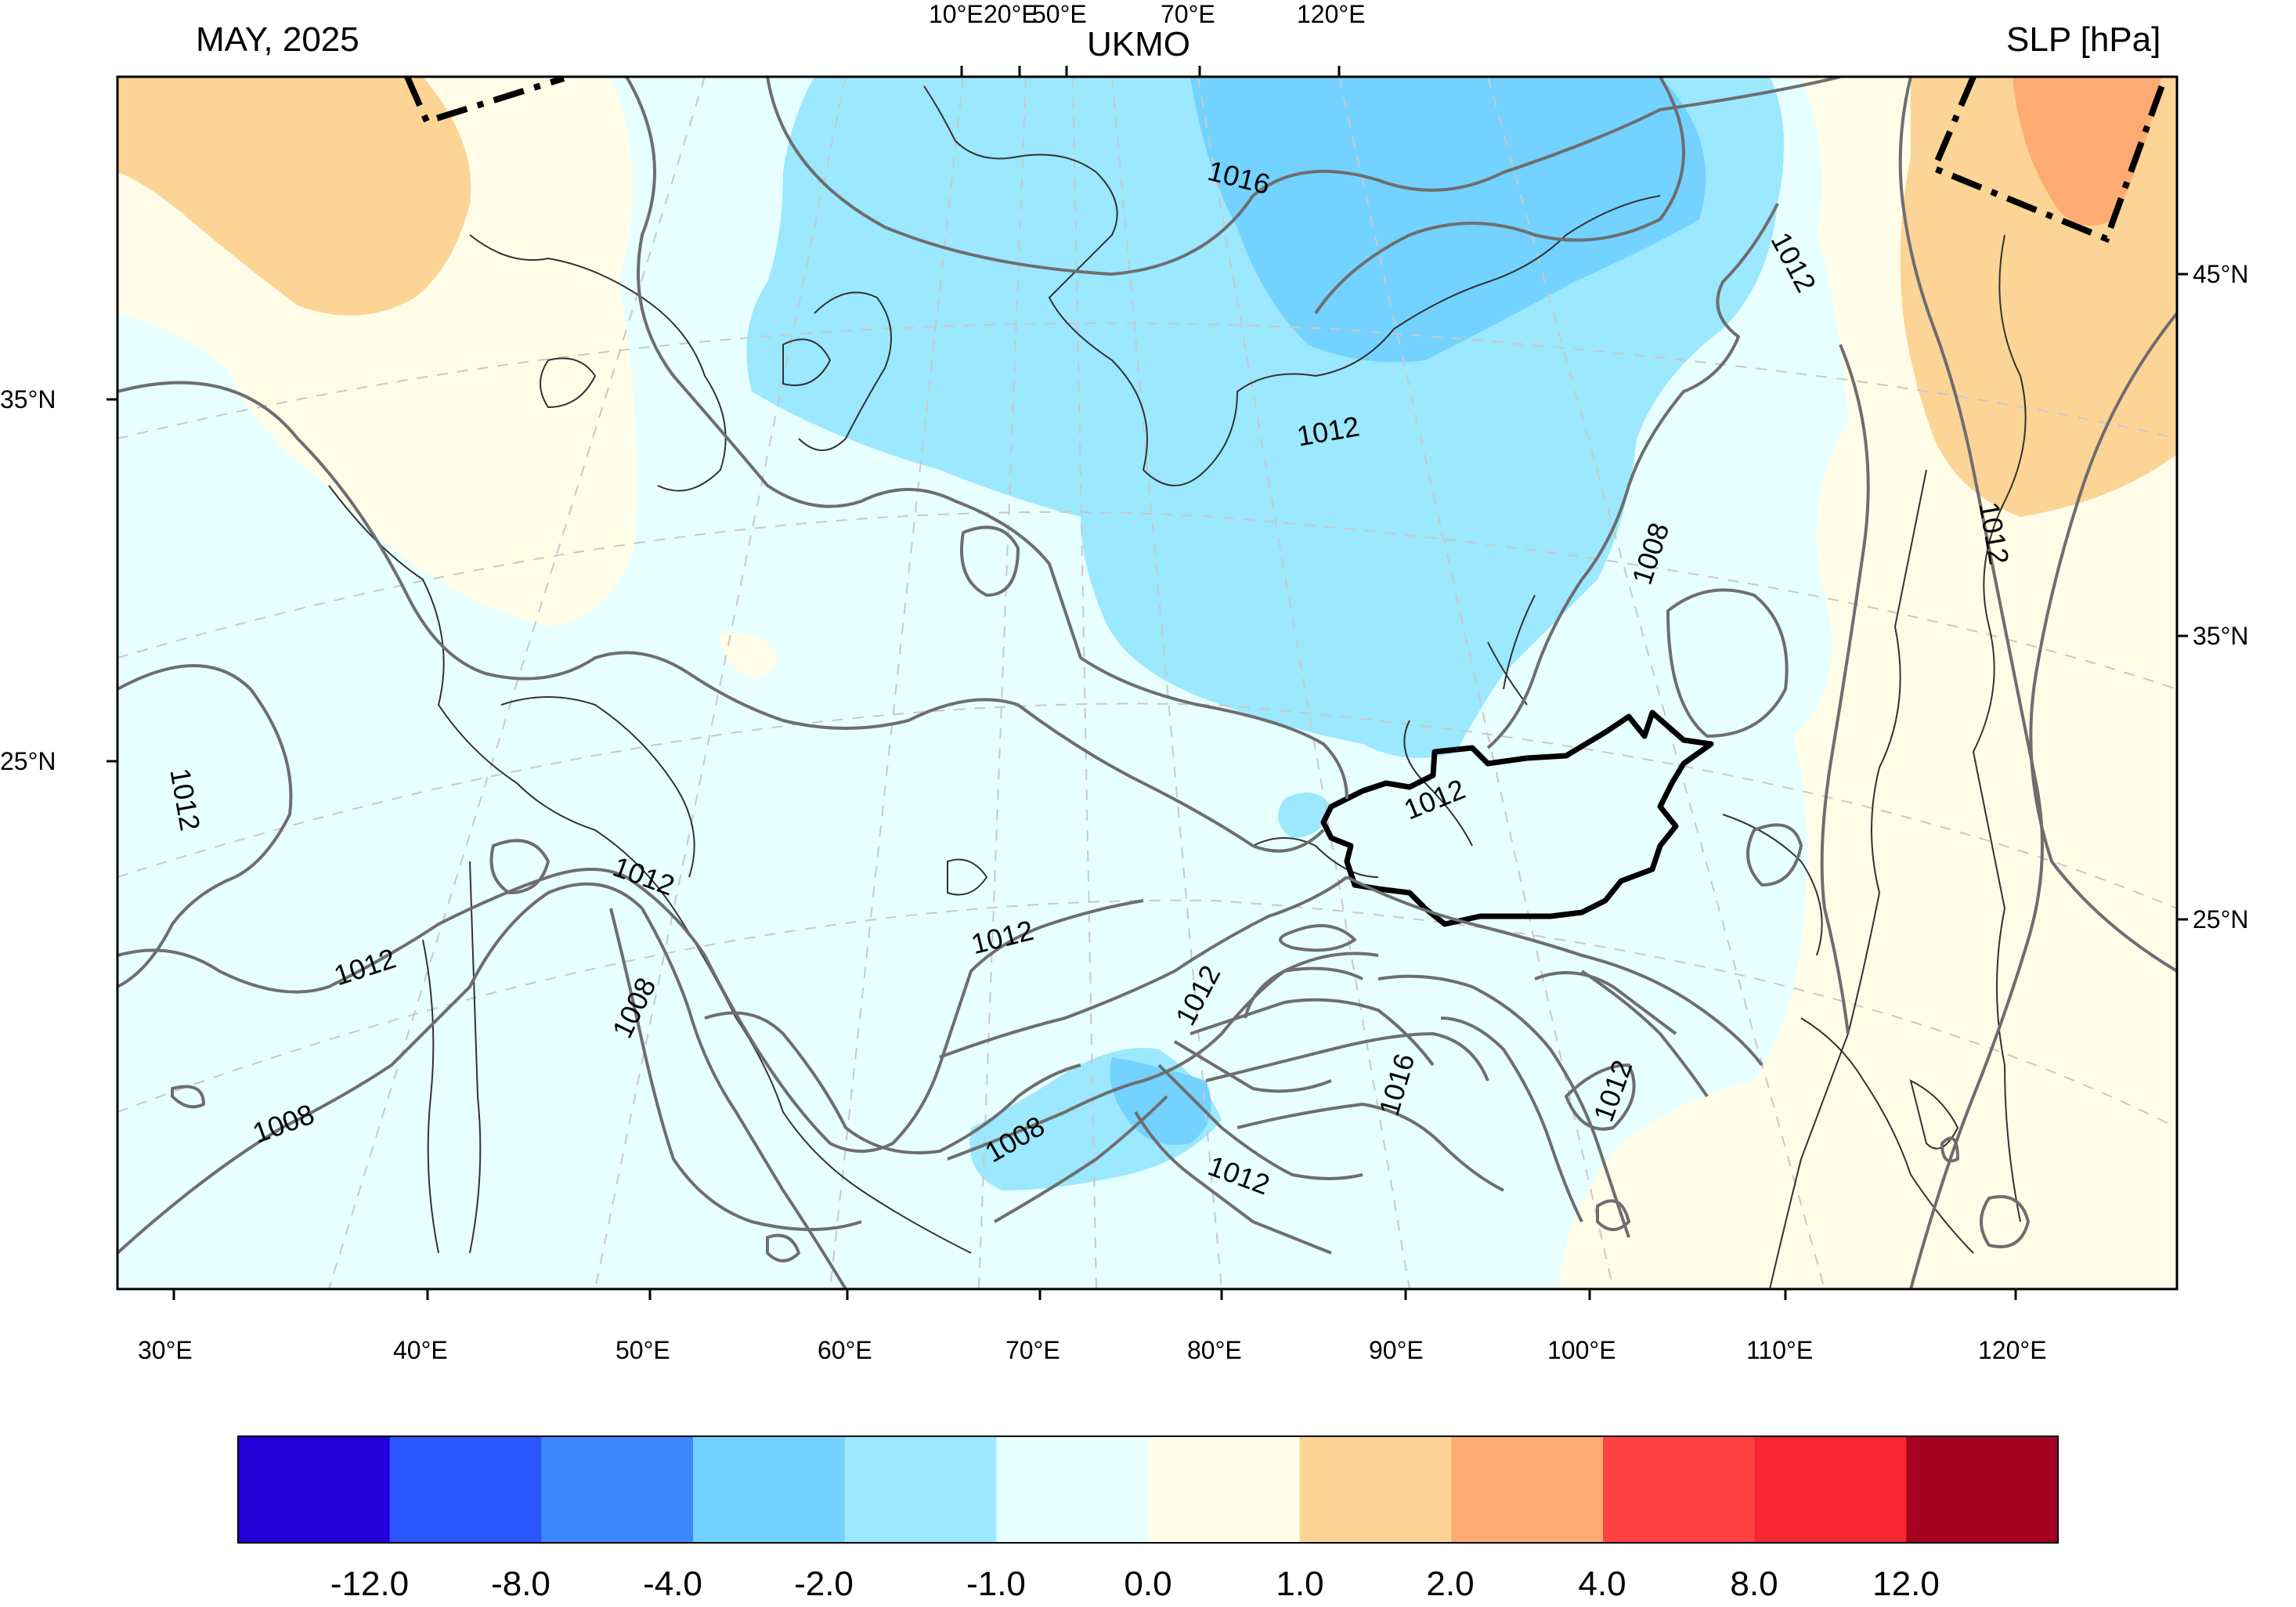 The image size is (2296, 1607). What do you see at coordinates (1602, 1584) in the screenshot?
I see `colorbar-tick: 4.0` at bounding box center [1602, 1584].